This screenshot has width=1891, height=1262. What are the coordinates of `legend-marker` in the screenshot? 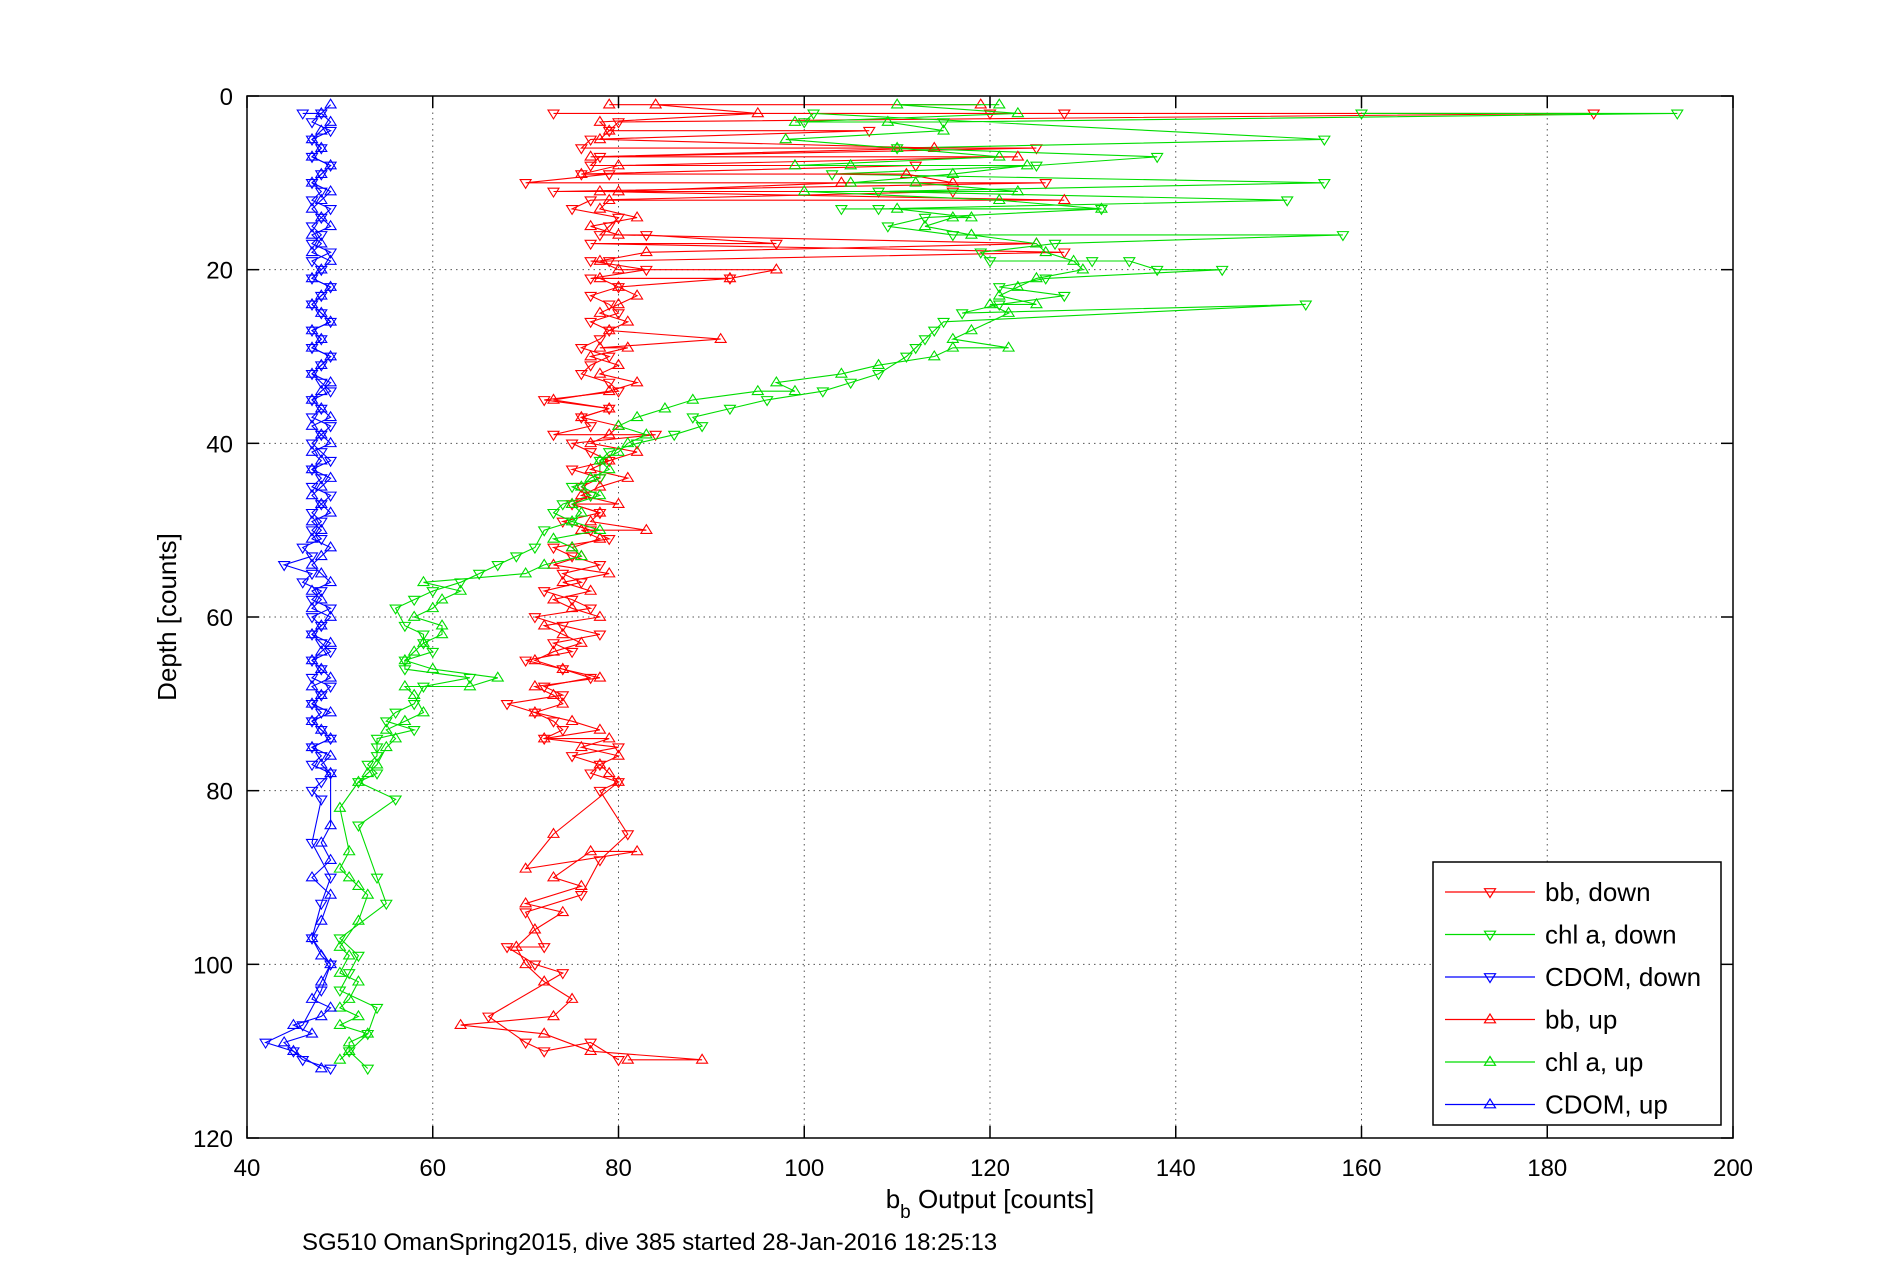 It's located at (1490, 1018).